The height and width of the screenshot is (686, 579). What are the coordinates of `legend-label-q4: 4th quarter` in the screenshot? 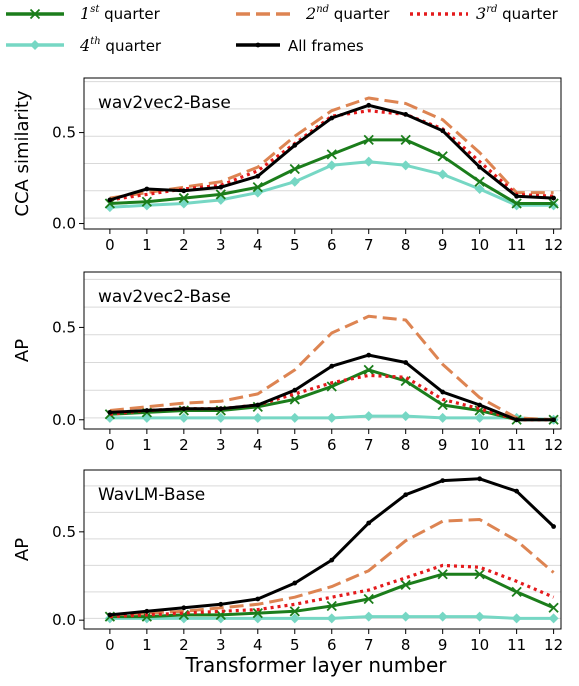 It's located at (120, 45).